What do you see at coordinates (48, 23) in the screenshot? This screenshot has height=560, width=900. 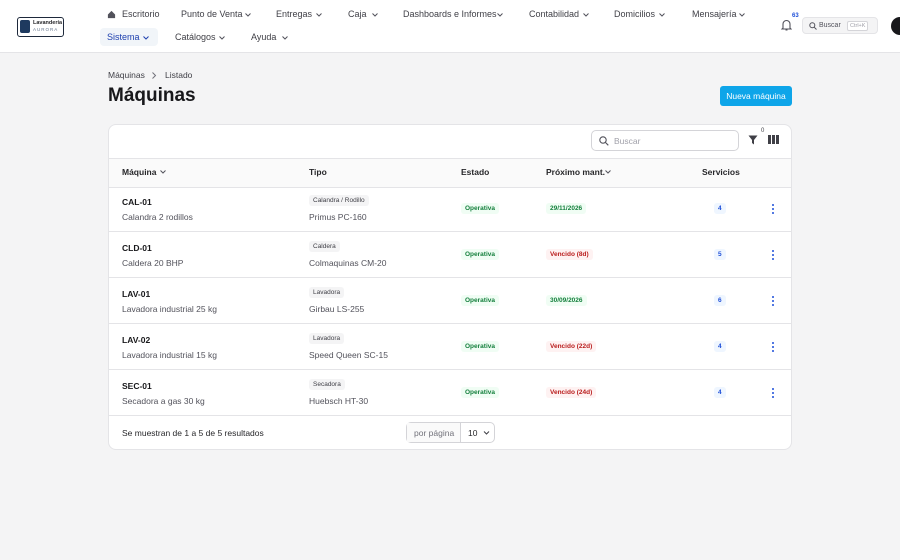 I see `logo-name: Lavandería` at bounding box center [48, 23].